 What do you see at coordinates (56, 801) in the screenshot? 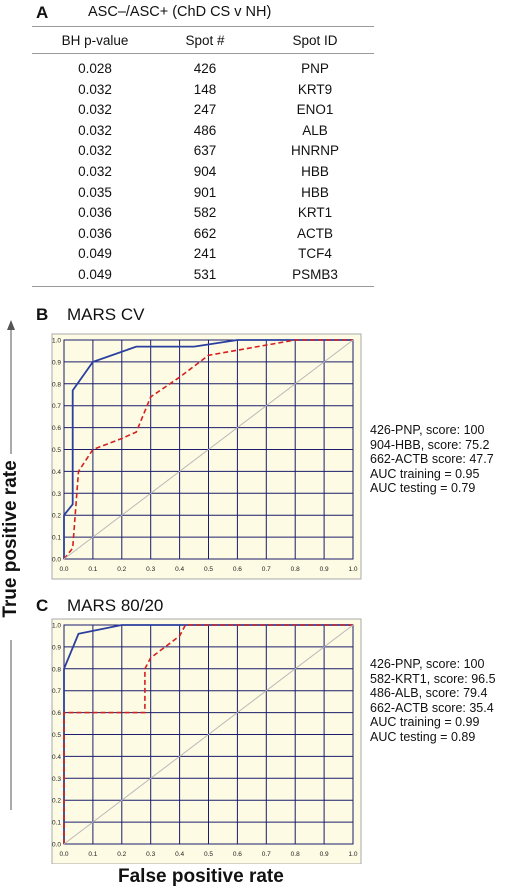
I see `y-tick-label: 0.2` at bounding box center [56, 801].